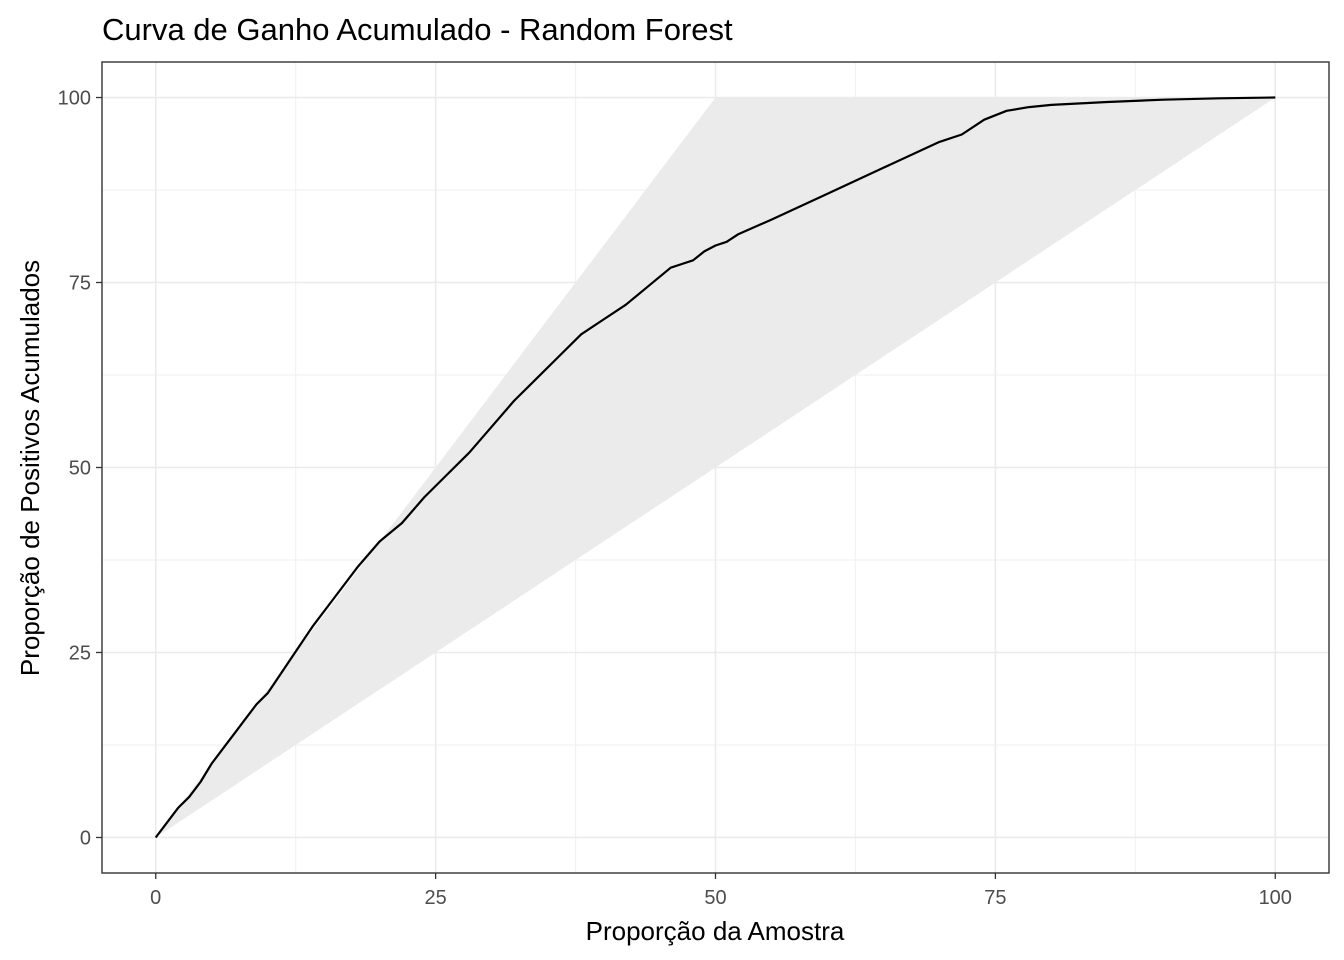 The width and height of the screenshot is (1344, 960). What do you see at coordinates (715, 898) in the screenshot?
I see `x-tick-label: 50` at bounding box center [715, 898].